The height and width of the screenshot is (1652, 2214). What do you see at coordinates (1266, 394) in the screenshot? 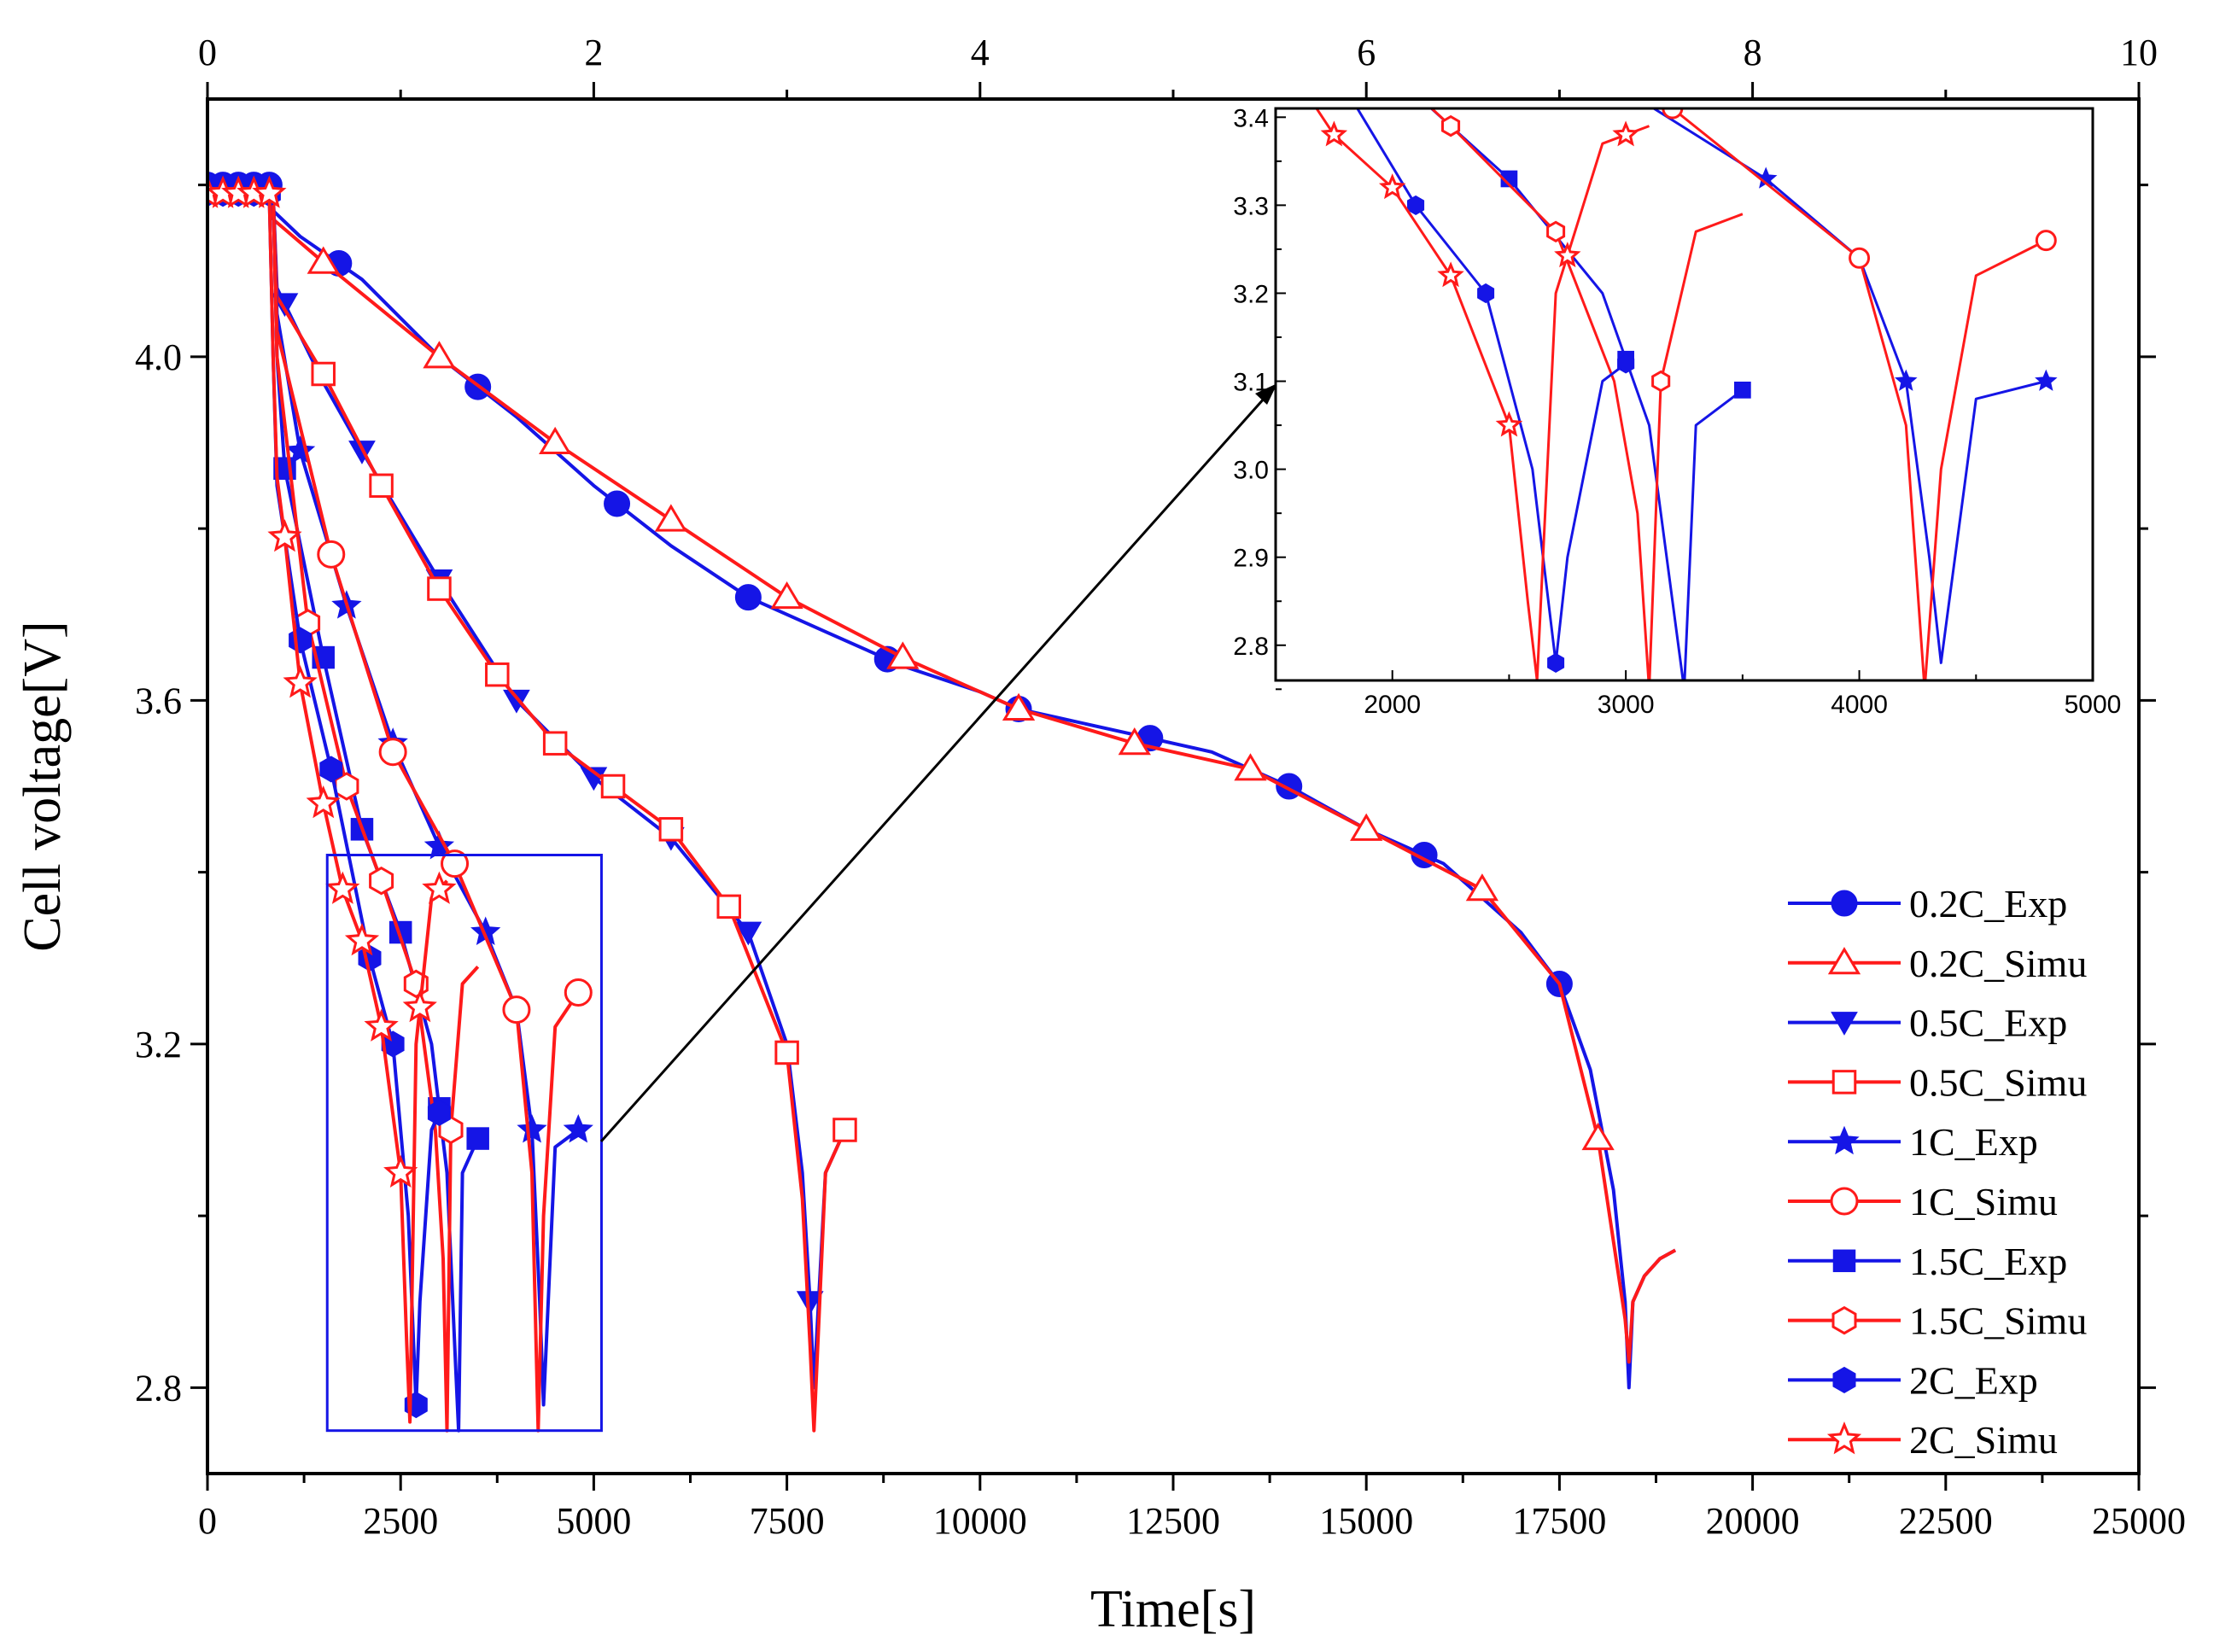
I see `zoom-arrowhead-icon` at bounding box center [1266, 394].